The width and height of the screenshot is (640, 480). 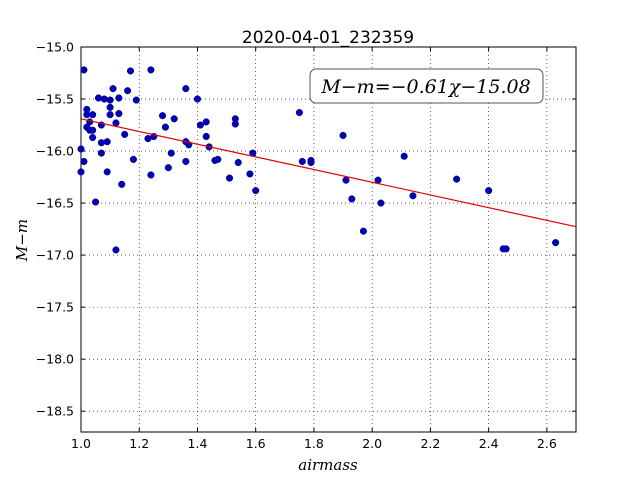 What do you see at coordinates (198, 443) in the screenshot?
I see `x-tick-label: 1.4` at bounding box center [198, 443].